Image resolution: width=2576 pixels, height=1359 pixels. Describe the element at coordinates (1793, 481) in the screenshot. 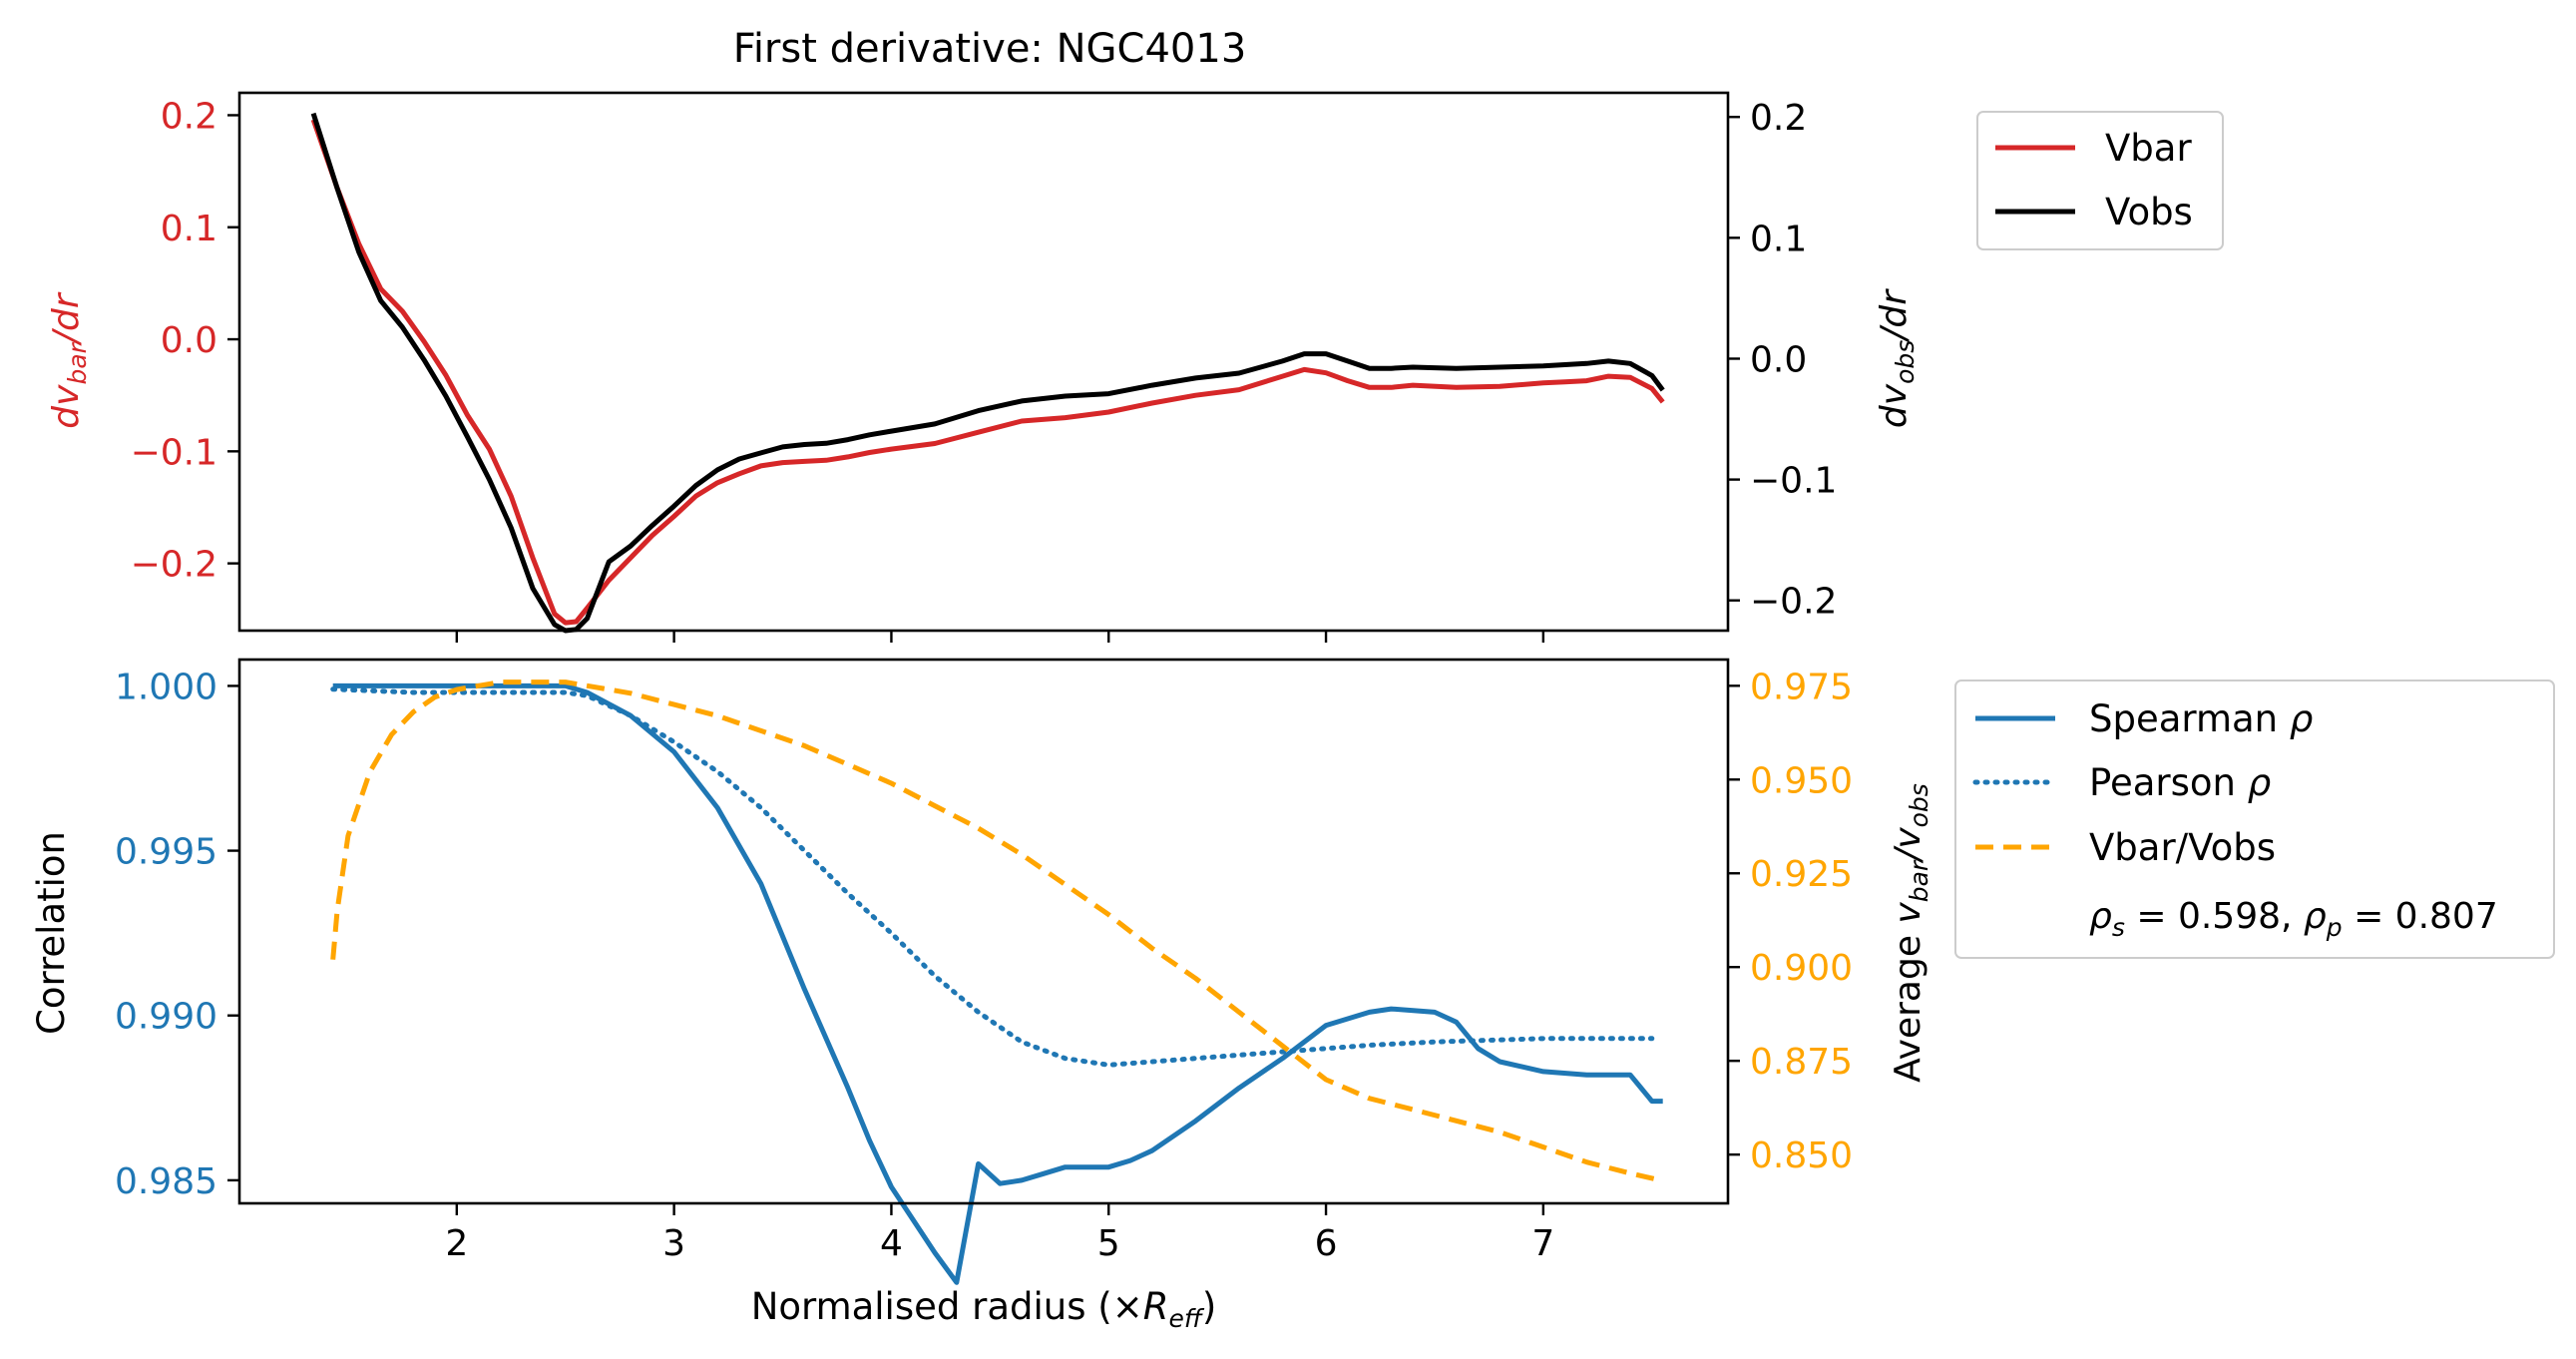

I see `top-right-tick-label: −0.1` at that location.